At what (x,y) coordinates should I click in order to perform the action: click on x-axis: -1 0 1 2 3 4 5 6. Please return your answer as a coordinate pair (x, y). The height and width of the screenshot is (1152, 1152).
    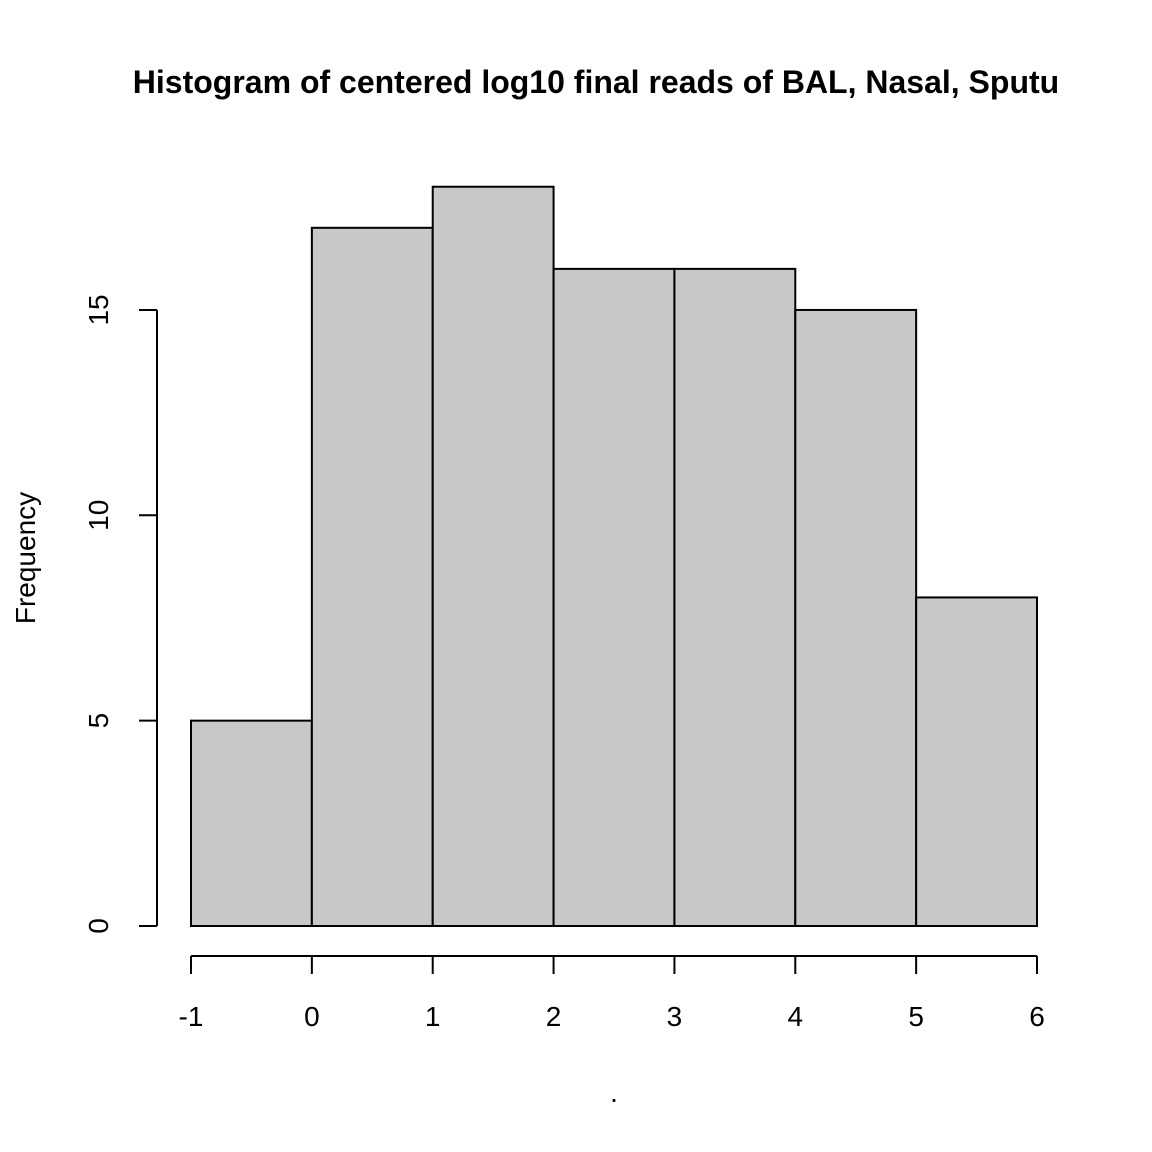
    Looking at the image, I should click on (612, 993).